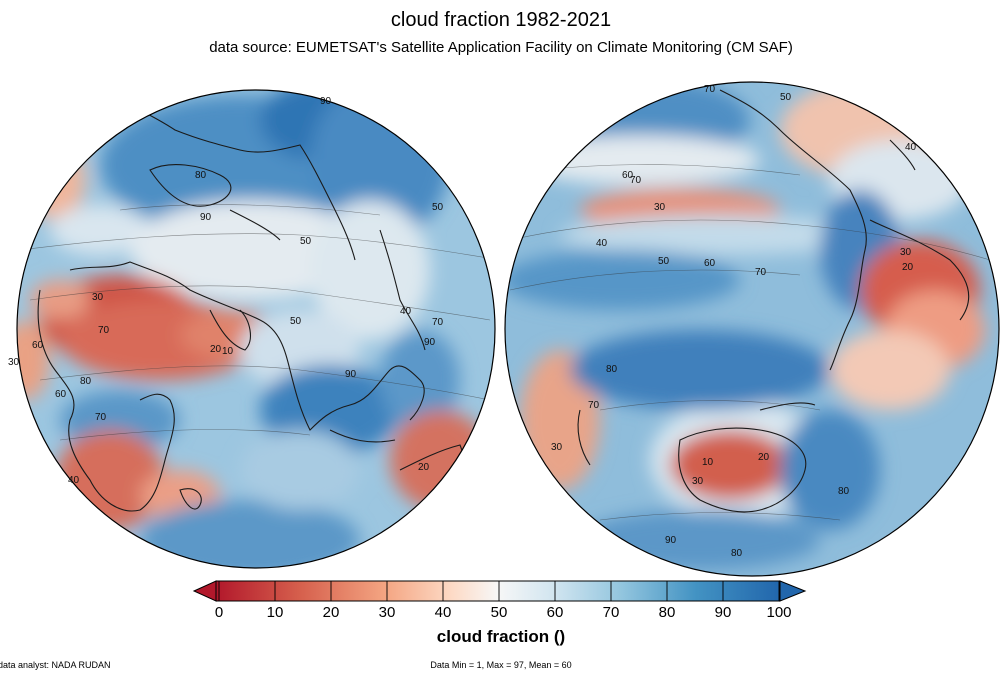 The width and height of the screenshot is (1002, 675). I want to click on colorbar-label: cloud fraction (), so click(501, 636).